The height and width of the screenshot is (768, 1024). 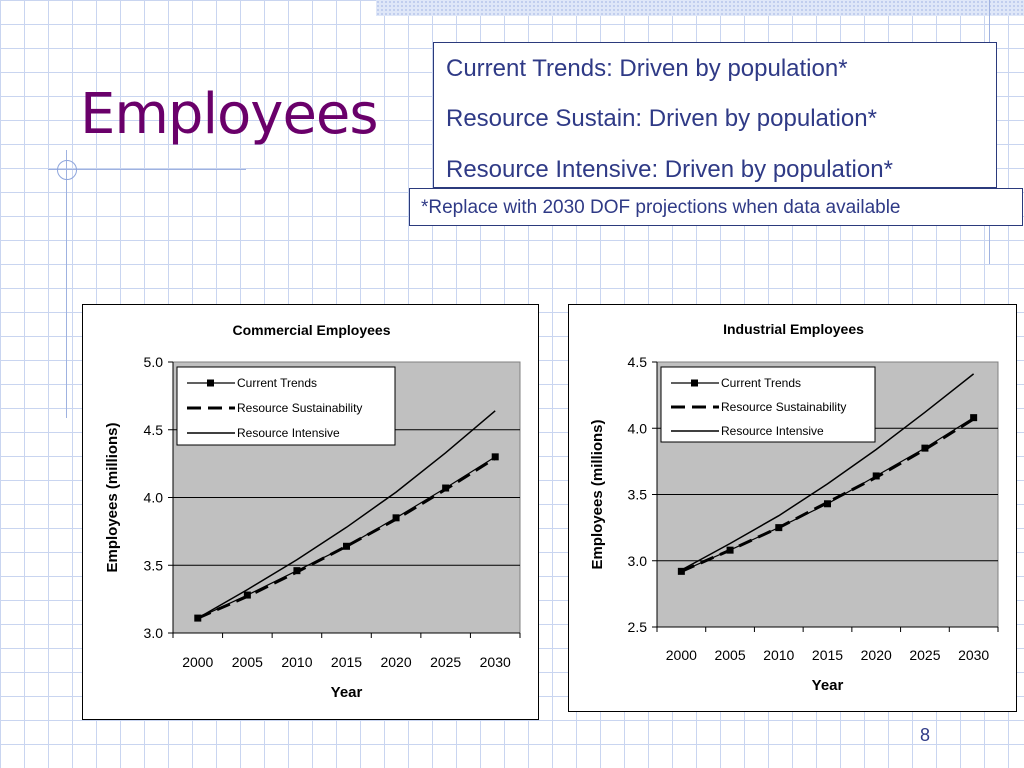 What do you see at coordinates (647, 68) in the screenshot?
I see `trend-current: Current Trends: Driven by population*` at bounding box center [647, 68].